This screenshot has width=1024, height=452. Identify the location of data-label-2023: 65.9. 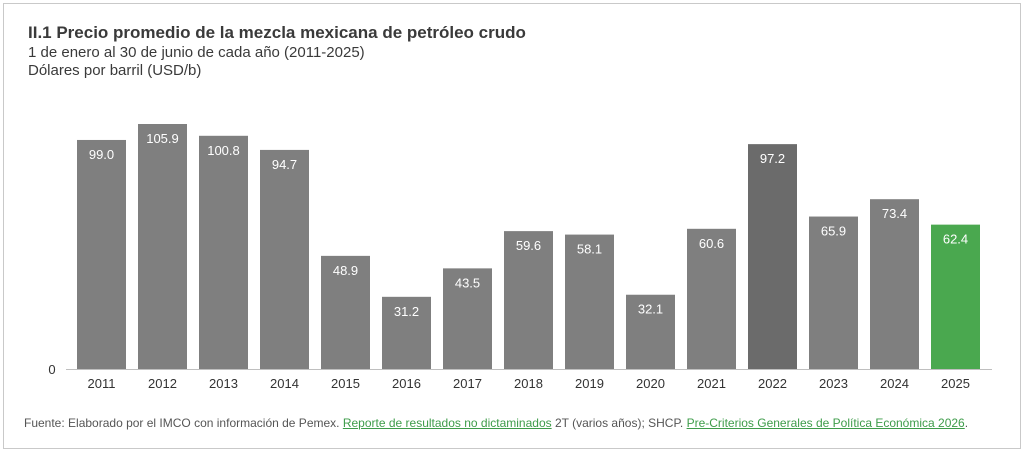
(833, 231).